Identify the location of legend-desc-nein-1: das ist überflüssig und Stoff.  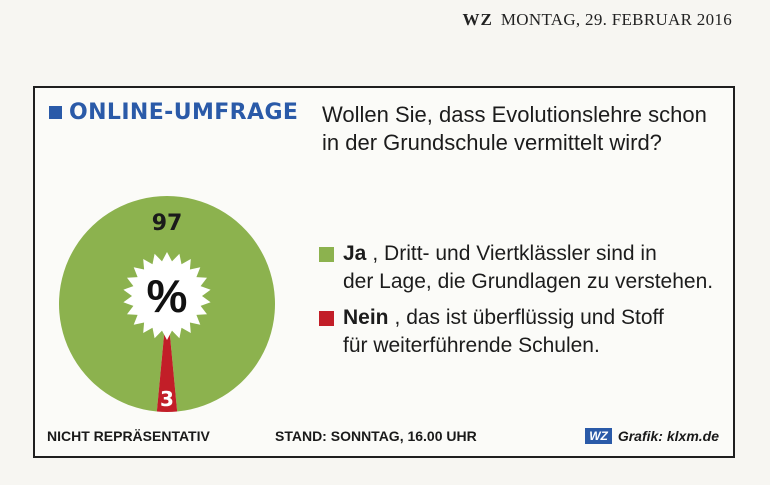
(535, 317).